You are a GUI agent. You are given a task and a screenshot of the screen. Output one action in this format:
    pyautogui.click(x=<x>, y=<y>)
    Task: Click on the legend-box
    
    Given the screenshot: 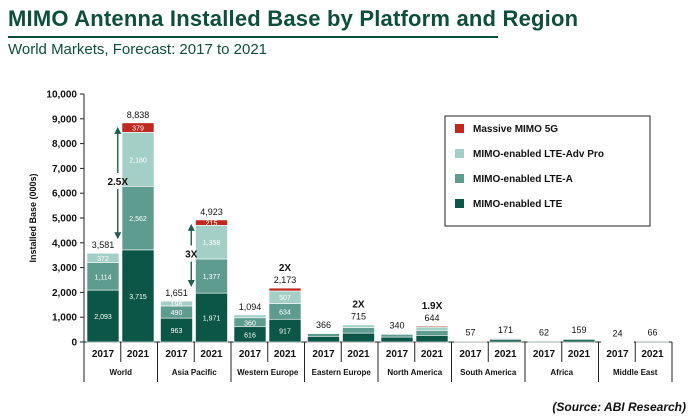 What is the action you would take?
    pyautogui.click(x=547, y=171)
    